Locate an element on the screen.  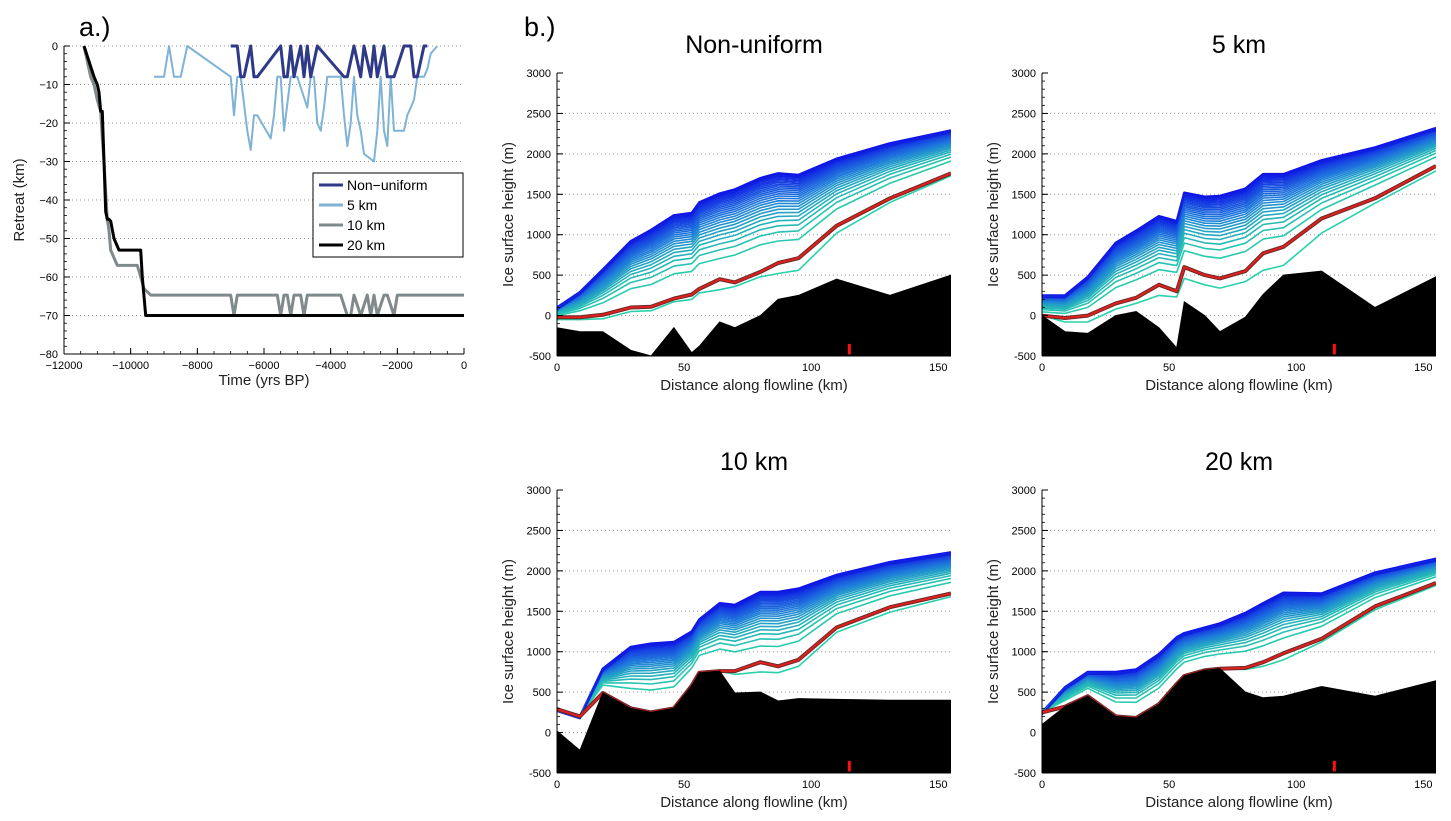
legend-label: 10 km is located at coordinates (366, 225).